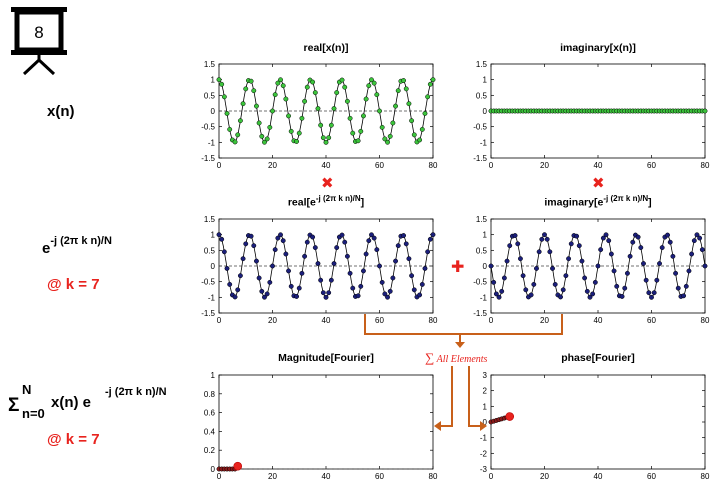  I want to click on sum-all-elements-label: ∑ All Elements, so click(456, 357).